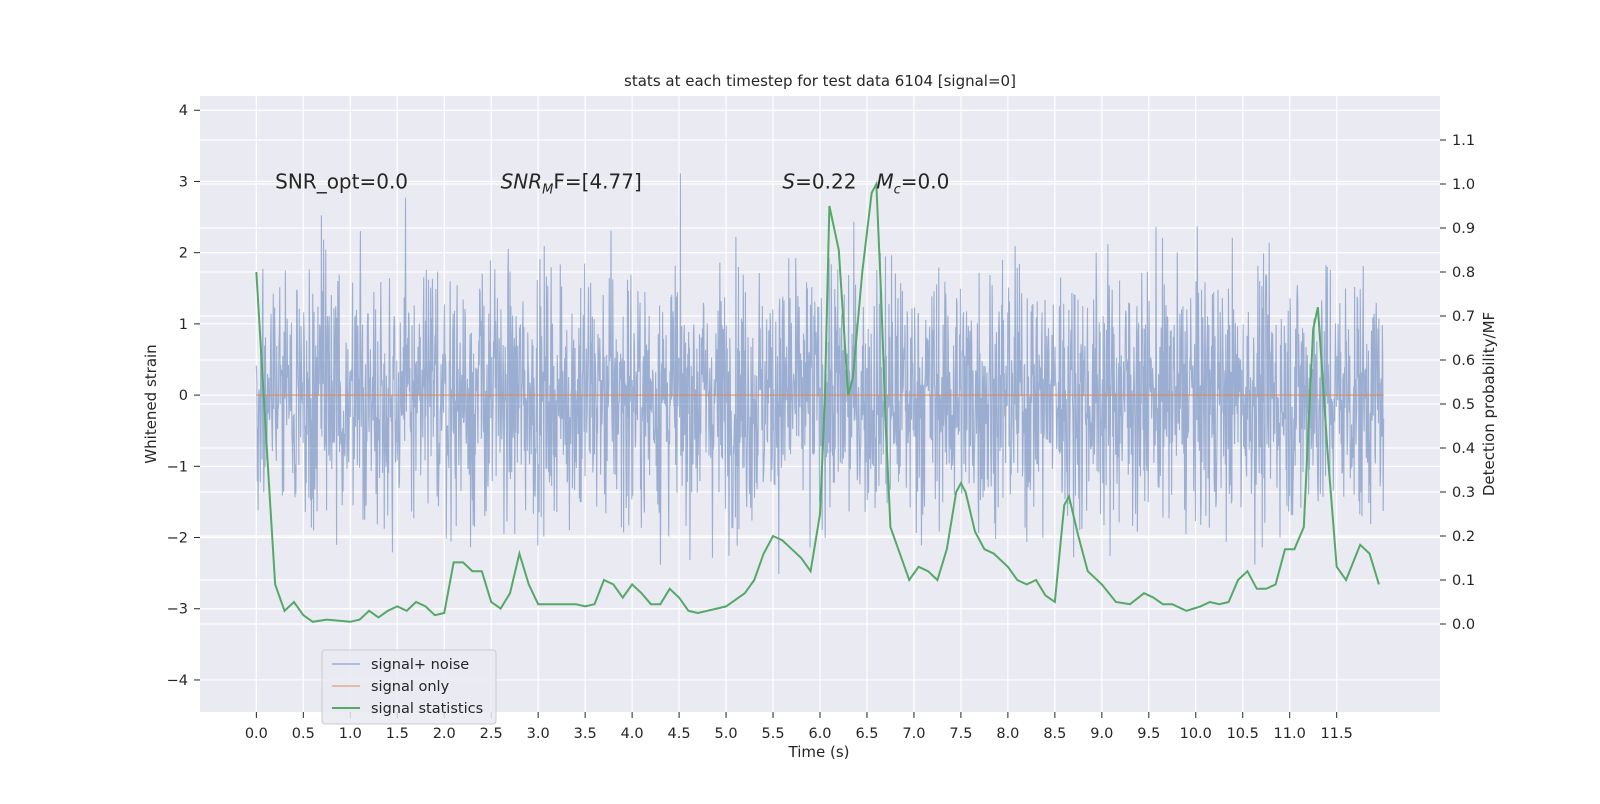 Image resolution: width=1600 pixels, height=804 pixels. What do you see at coordinates (632, 734) in the screenshot?
I see `x-tick-label: 4.0` at bounding box center [632, 734].